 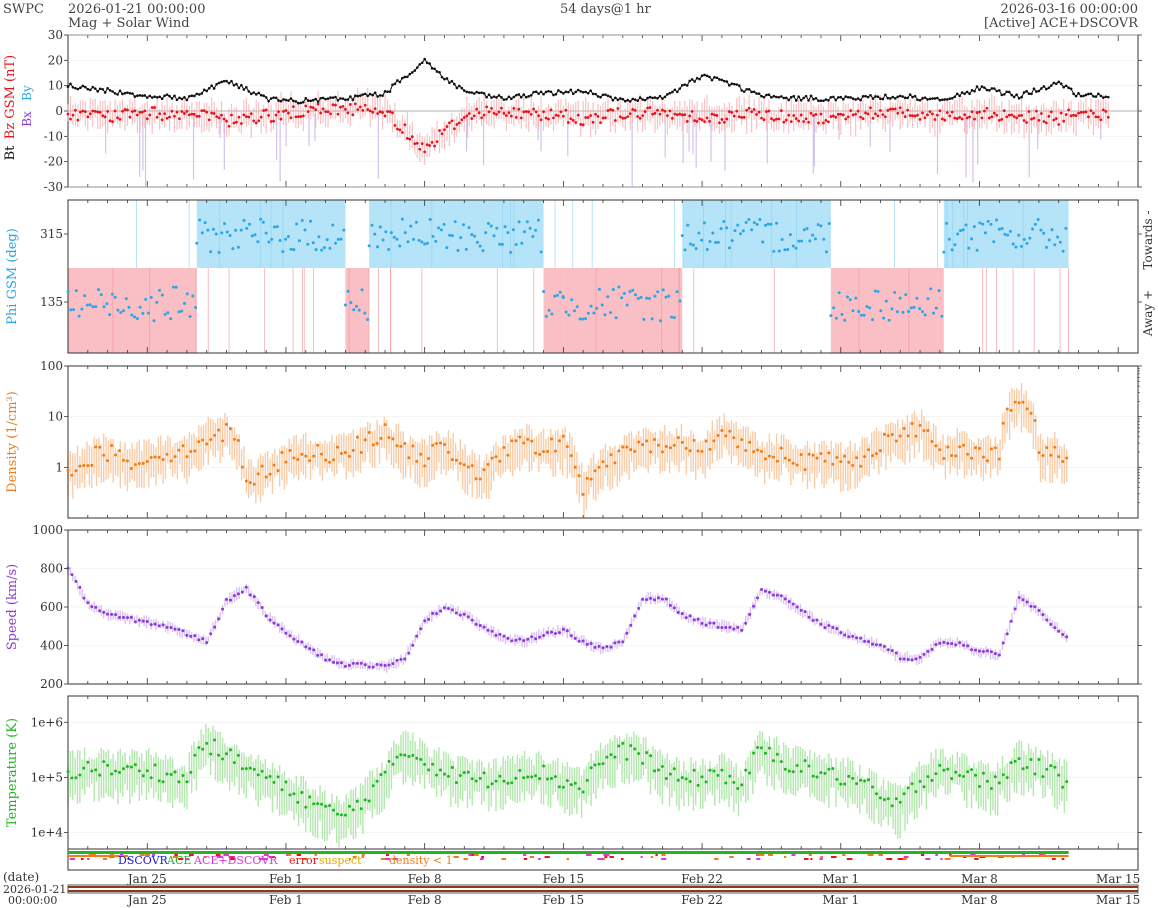 I want to click on phi-sector-away, so click(x=132, y=310).